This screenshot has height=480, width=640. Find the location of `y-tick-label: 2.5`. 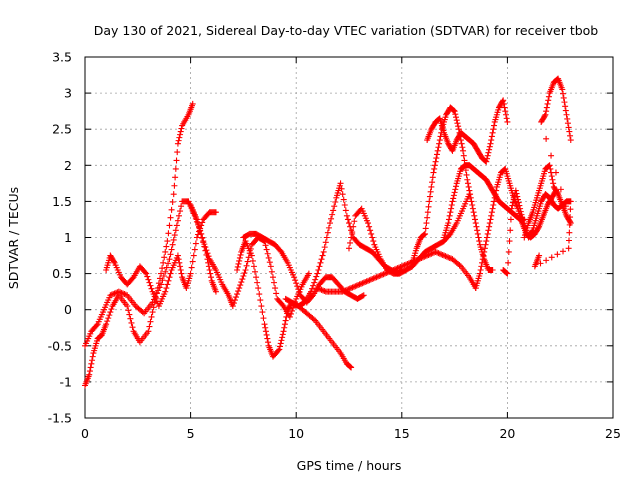

y-tick-label: 2.5 is located at coordinates (62, 129).